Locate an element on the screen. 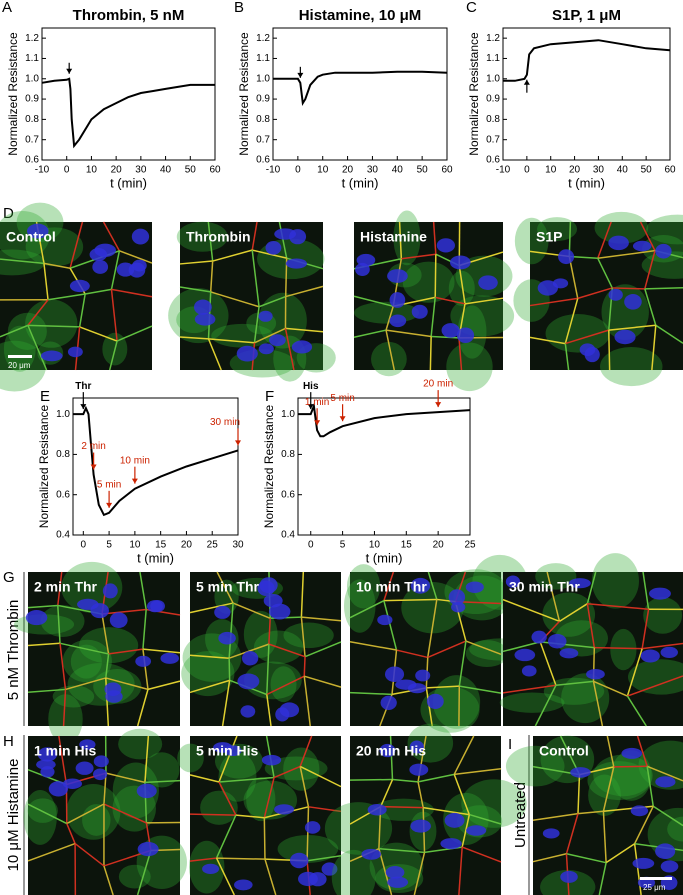 The height and width of the screenshot is (895, 683). x-tick-label: 50 is located at coordinates (191, 170).